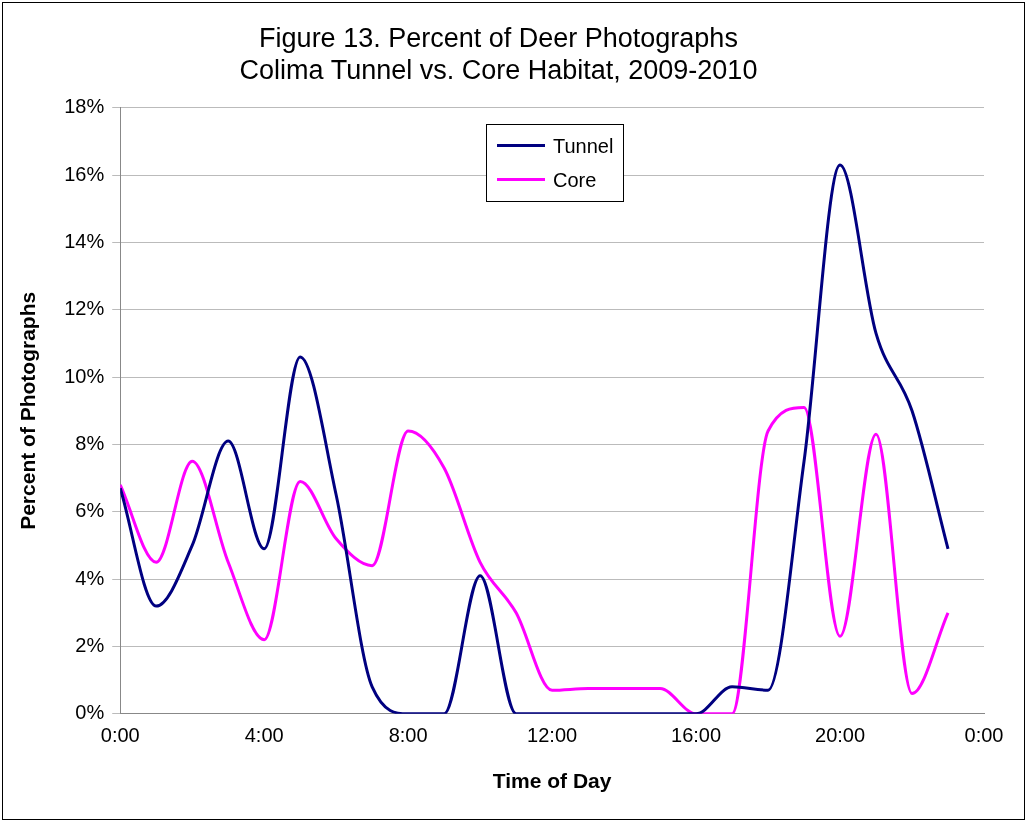  I want to click on x-axis-title: Time of Day, so click(552, 781).